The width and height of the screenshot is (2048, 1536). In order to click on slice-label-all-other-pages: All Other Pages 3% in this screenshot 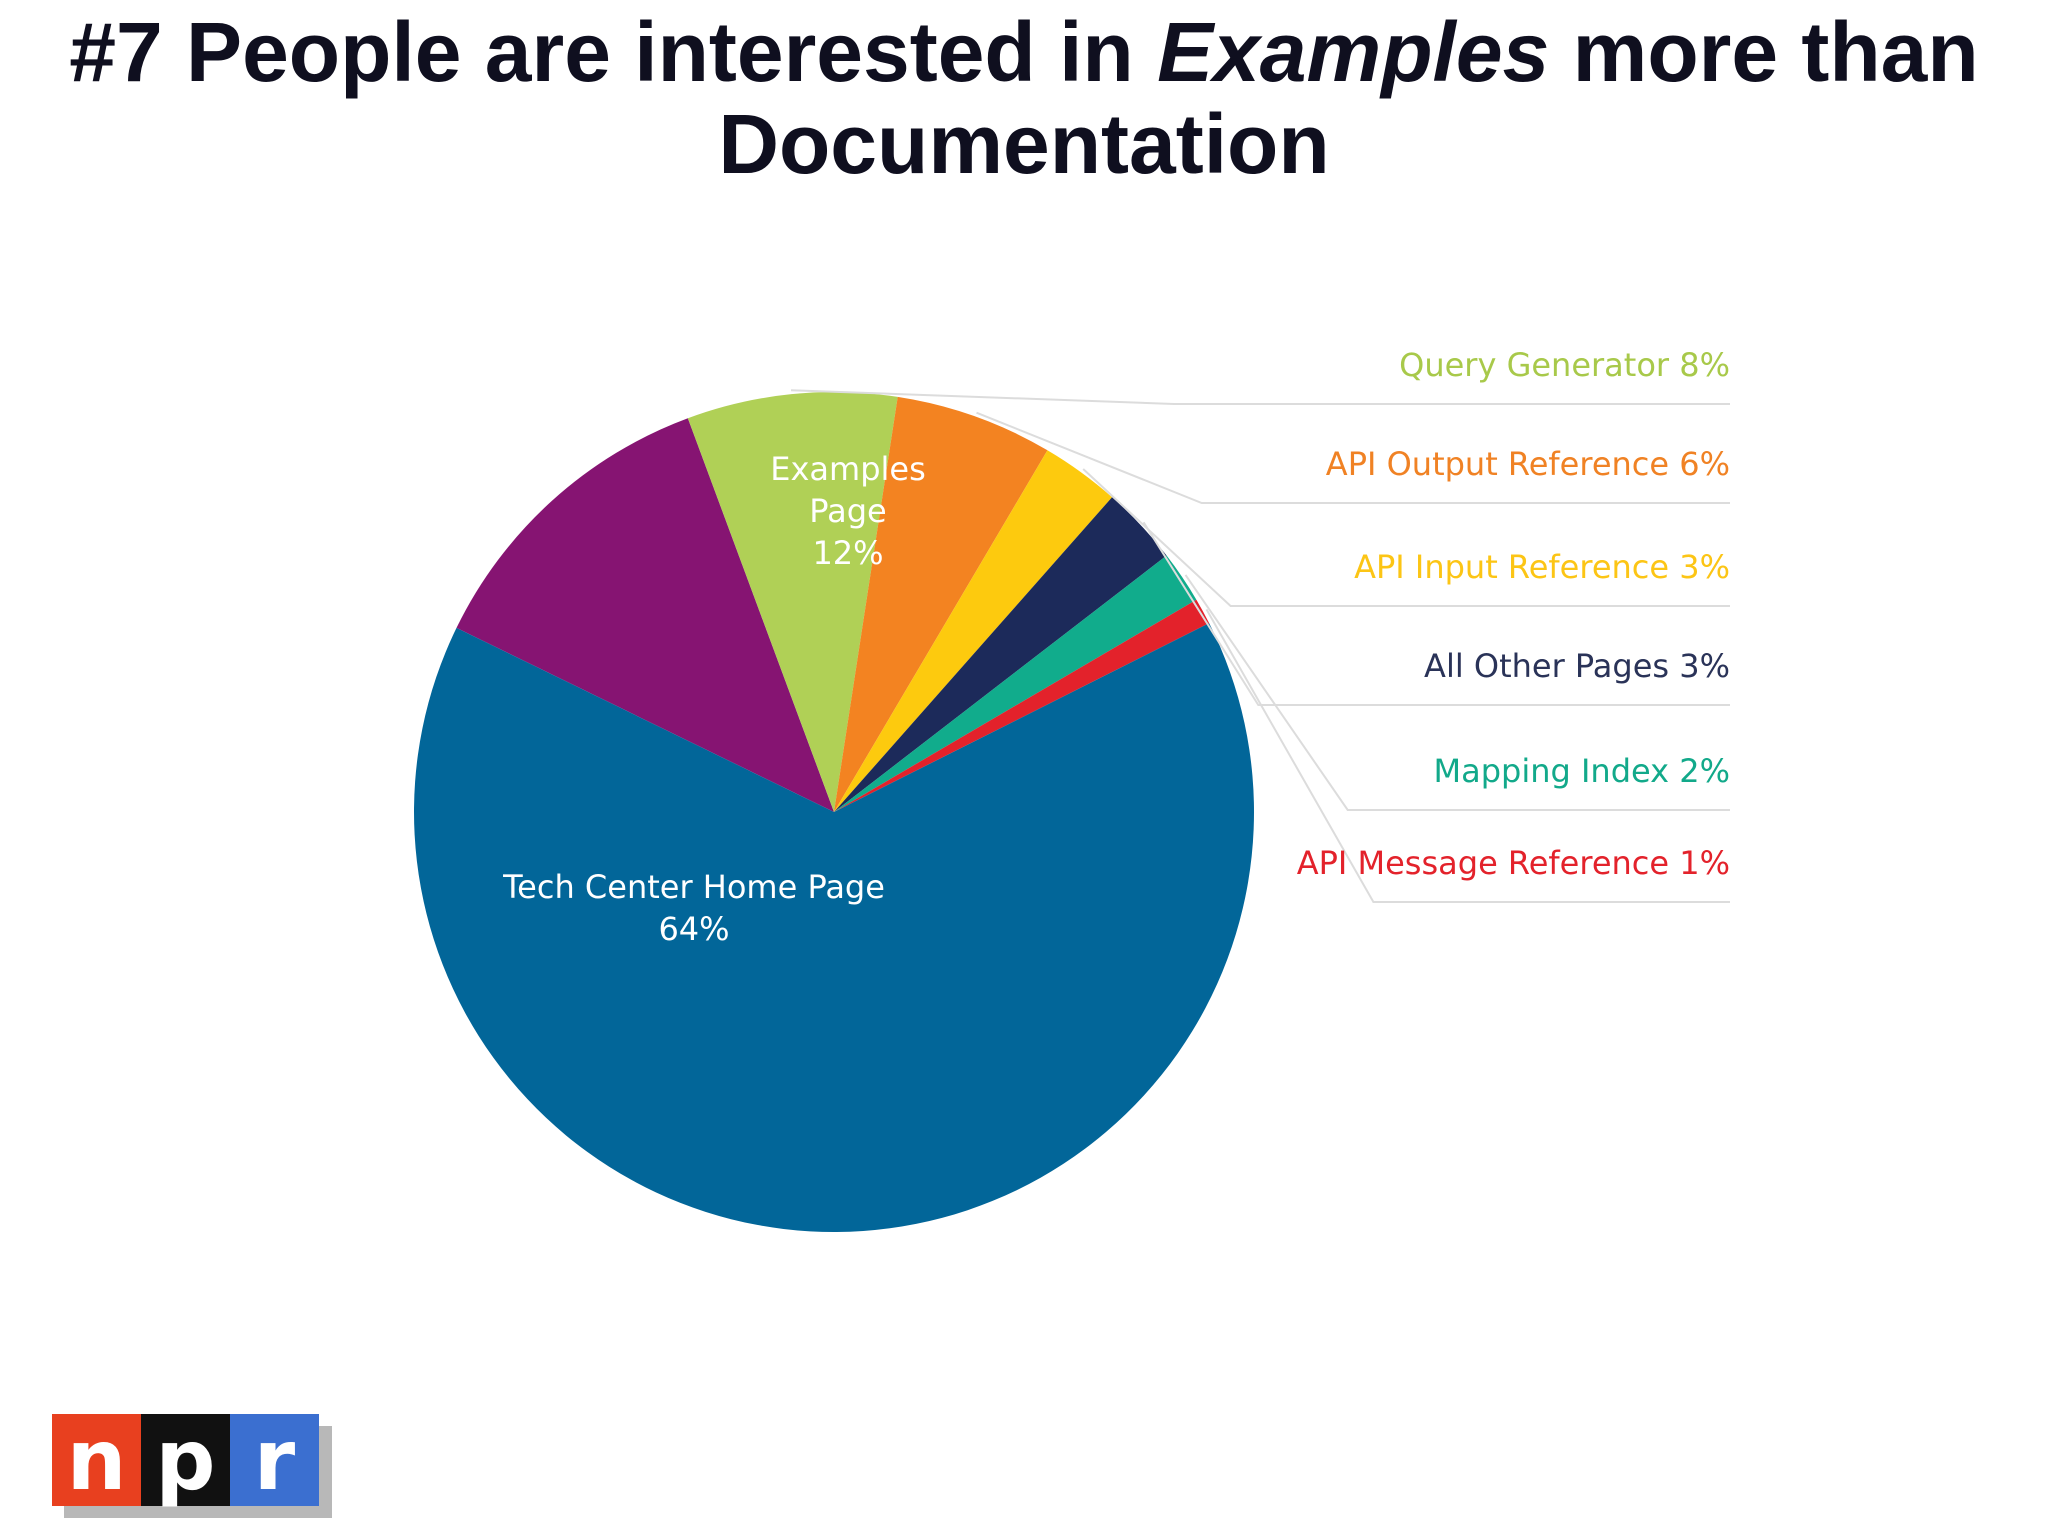, I will do `click(1577, 666)`.